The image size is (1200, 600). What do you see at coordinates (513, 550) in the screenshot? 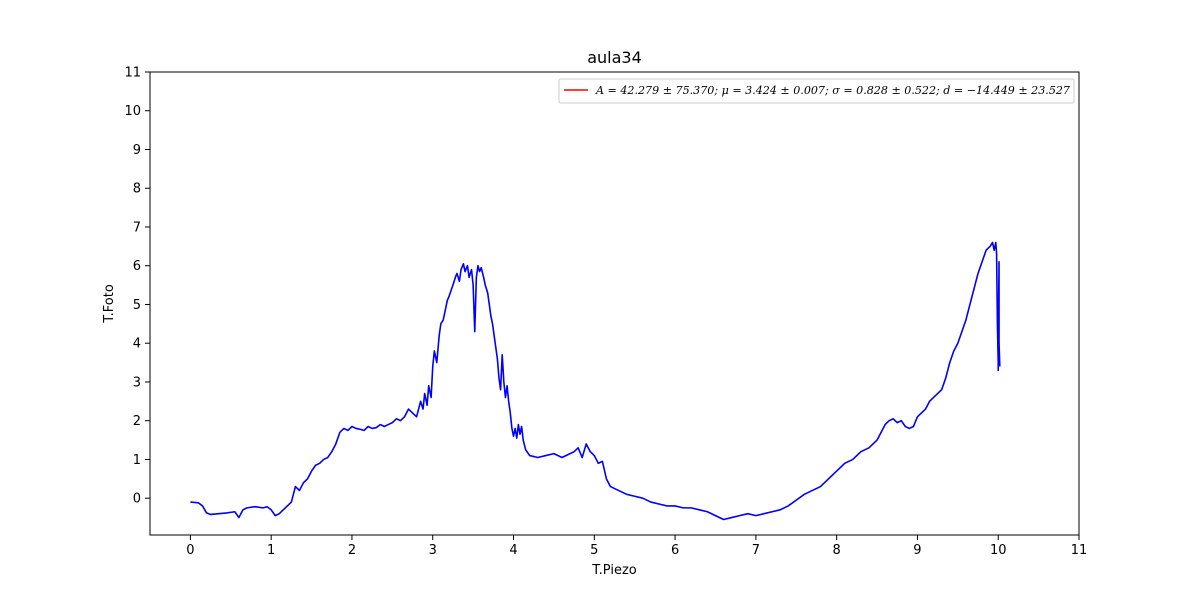
I see `x-tick-label: 4` at bounding box center [513, 550].